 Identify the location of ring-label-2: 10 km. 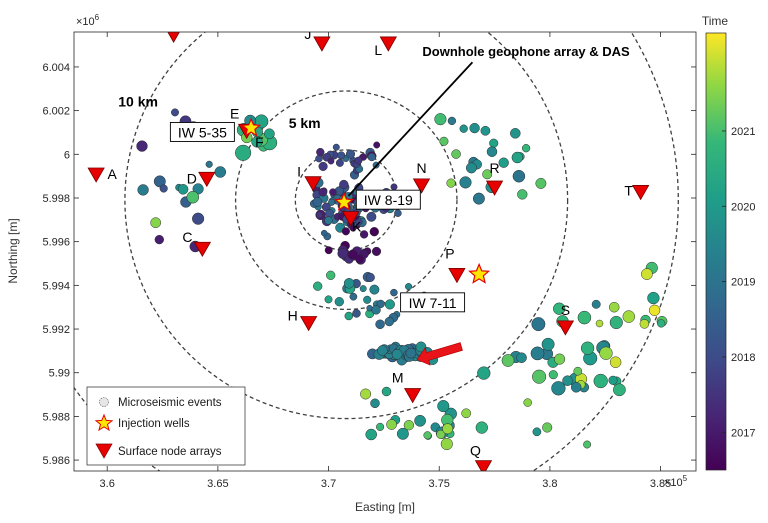
(138, 101).